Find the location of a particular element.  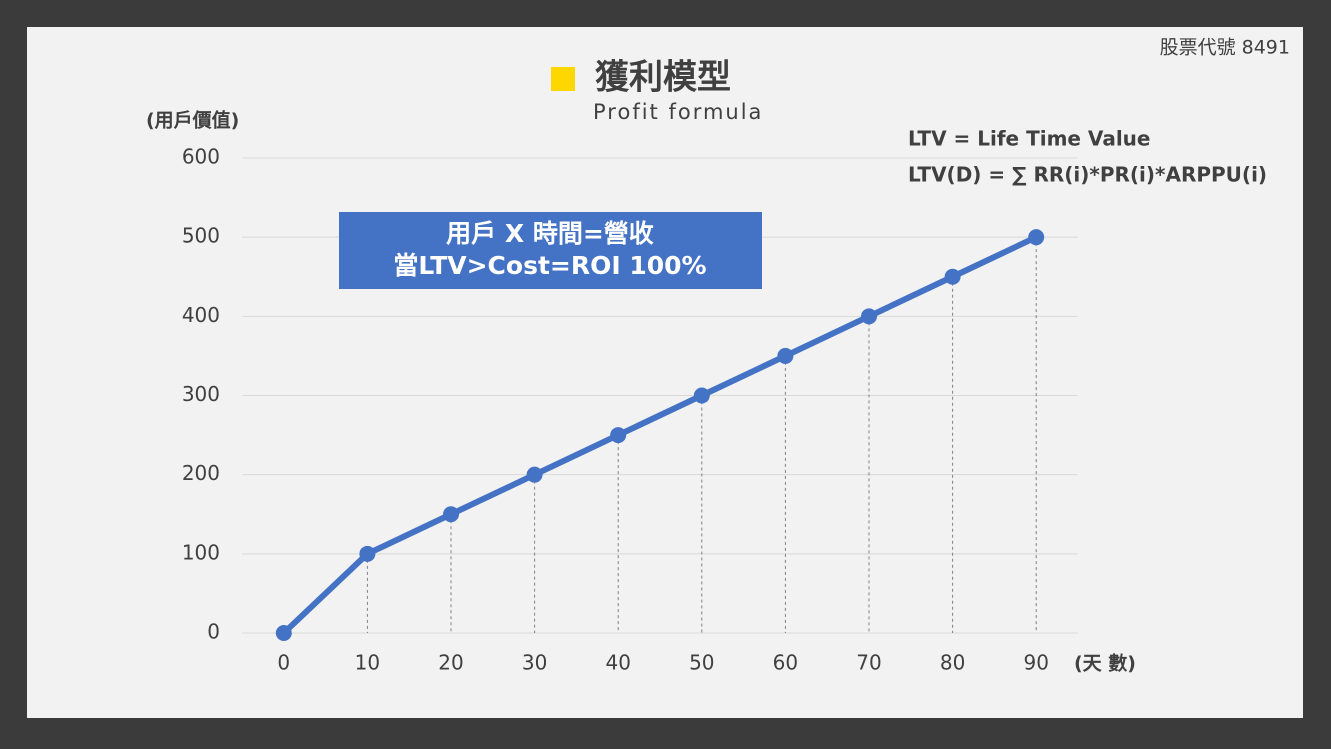

title-bullet is located at coordinates (563, 79).